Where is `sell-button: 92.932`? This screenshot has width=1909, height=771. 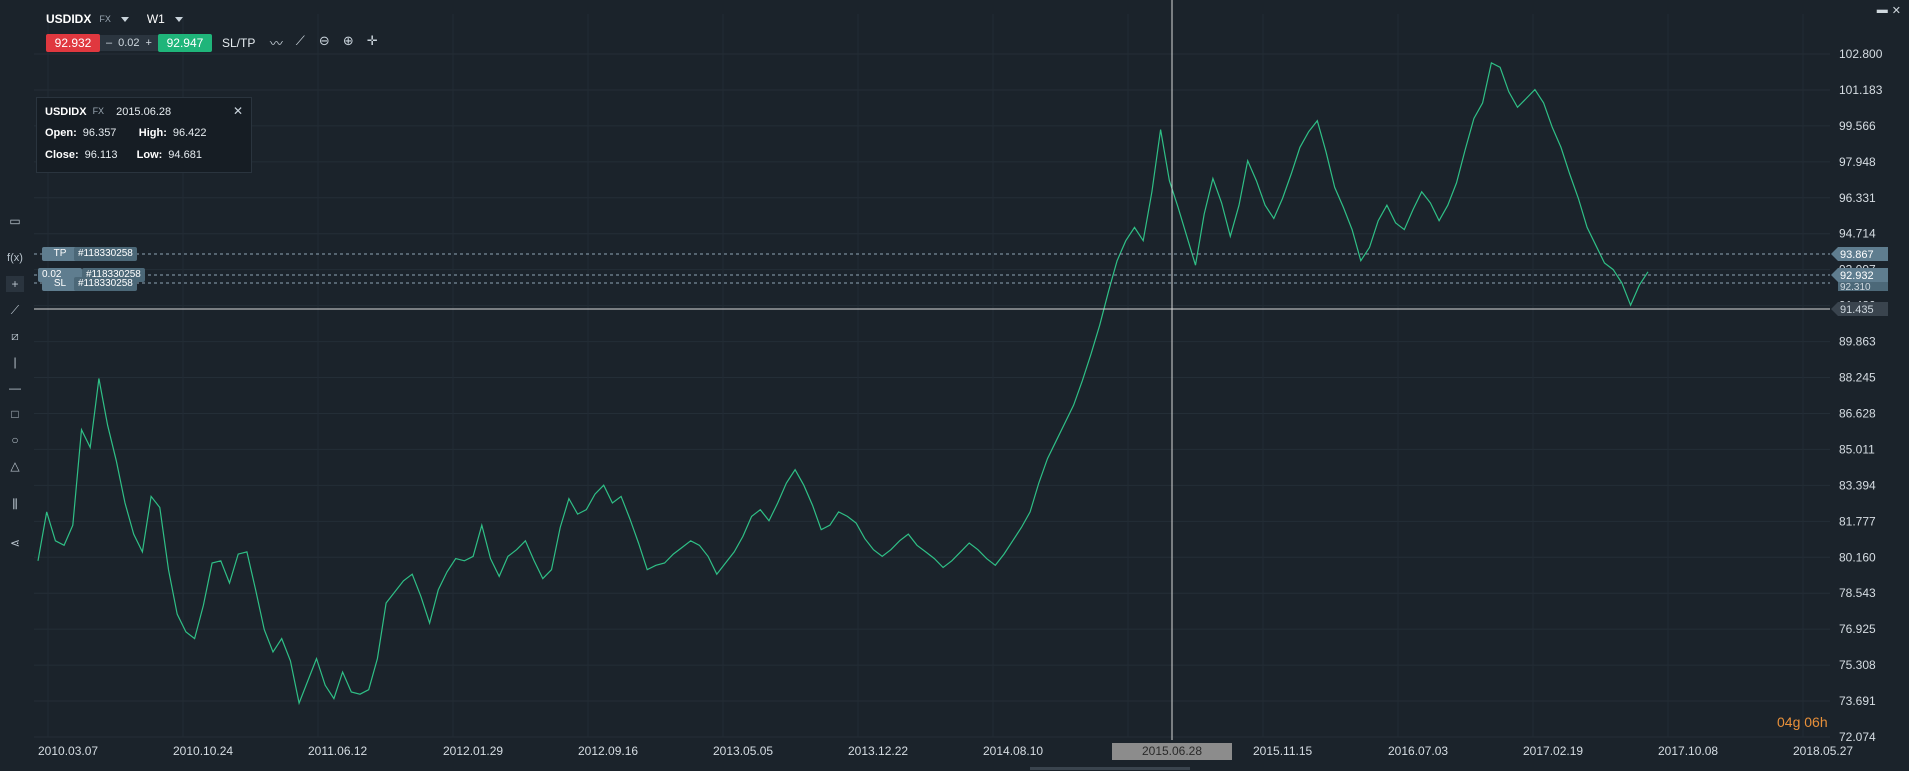 sell-button: 92.932 is located at coordinates (73, 42).